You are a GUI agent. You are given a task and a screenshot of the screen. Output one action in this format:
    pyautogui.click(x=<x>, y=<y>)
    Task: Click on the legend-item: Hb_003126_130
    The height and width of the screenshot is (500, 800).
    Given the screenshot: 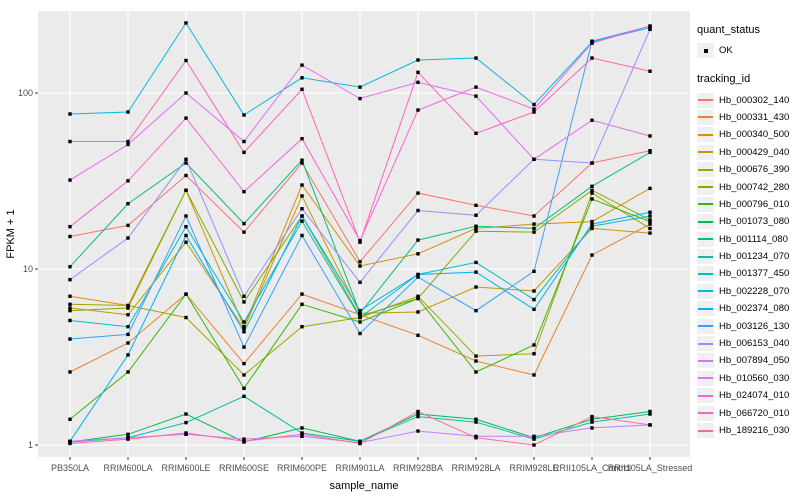 What is the action you would take?
    pyautogui.click(x=747, y=325)
    